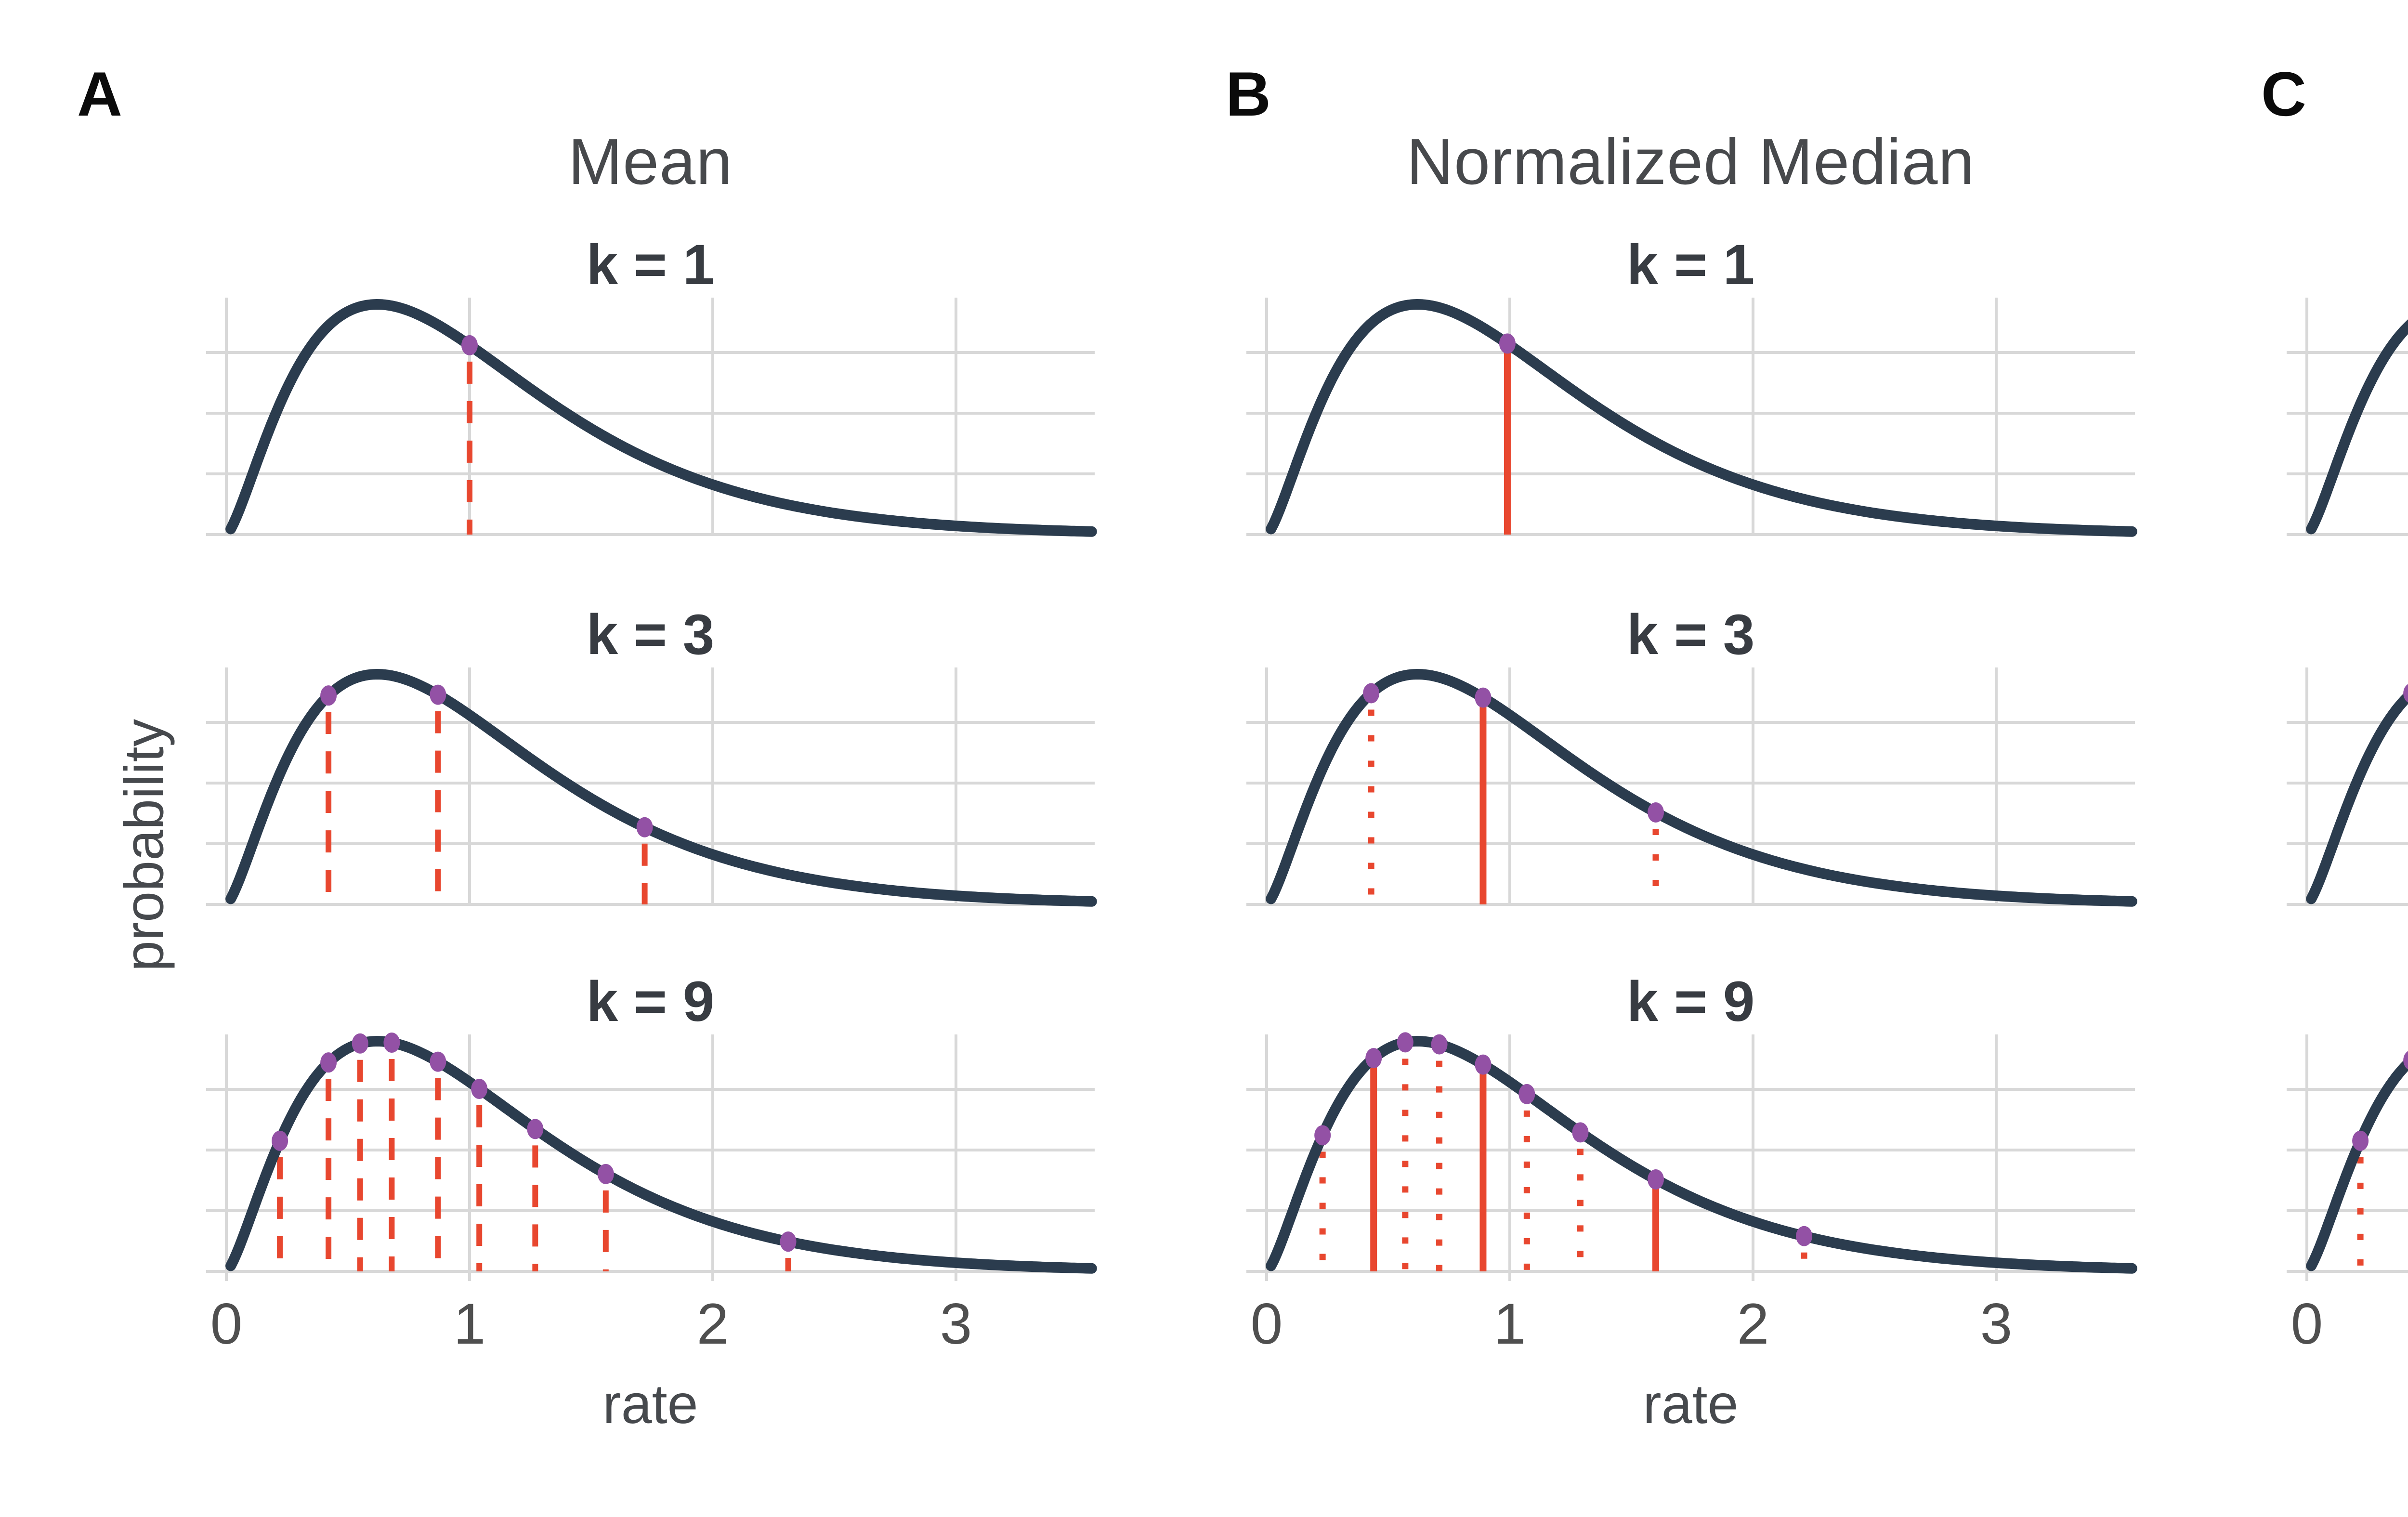  Describe the element at coordinates (650, 161) in the screenshot. I see `column-title-mean: Mean` at that location.